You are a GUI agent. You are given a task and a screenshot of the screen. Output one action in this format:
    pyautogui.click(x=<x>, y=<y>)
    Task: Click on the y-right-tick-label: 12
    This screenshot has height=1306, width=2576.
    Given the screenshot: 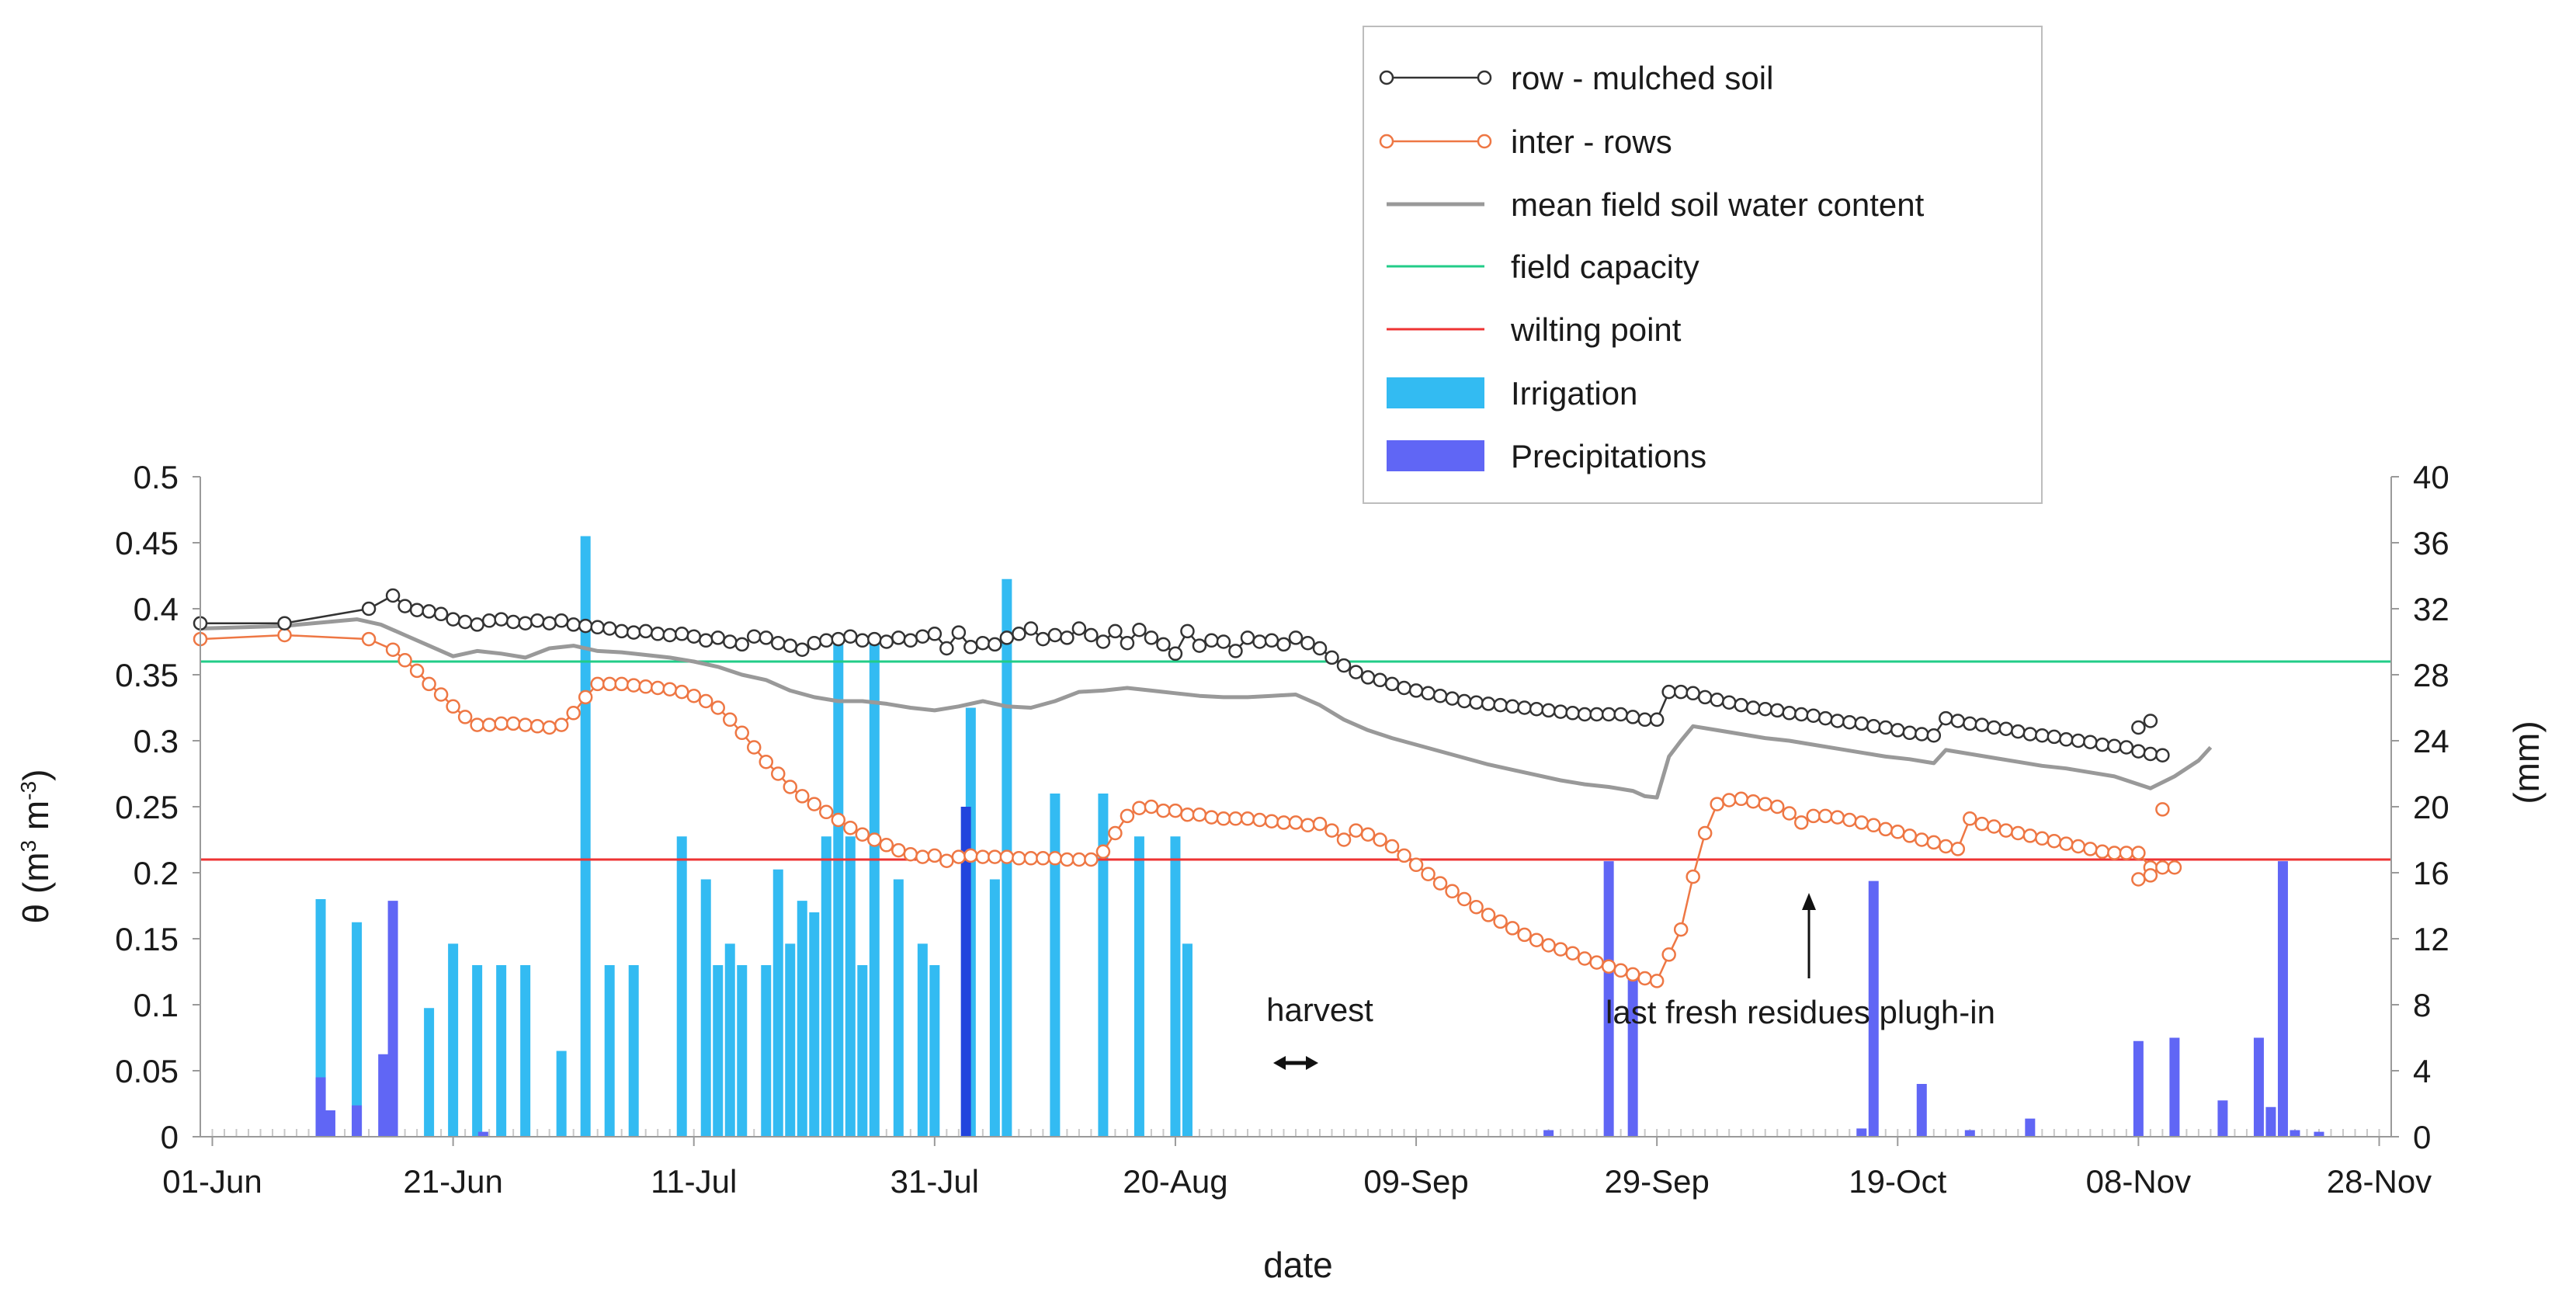 What is the action you would take?
    pyautogui.click(x=2431, y=939)
    